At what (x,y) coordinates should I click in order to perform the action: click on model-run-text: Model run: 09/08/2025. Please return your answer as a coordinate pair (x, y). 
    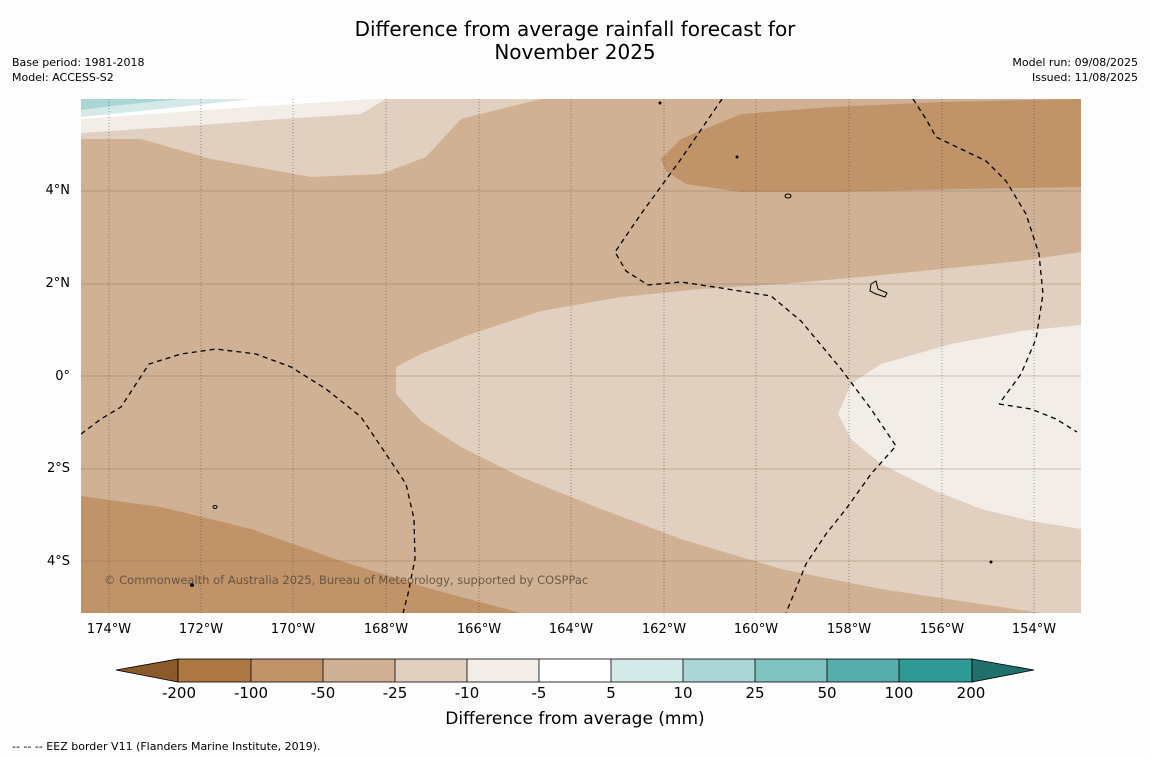
    Looking at the image, I should click on (1075, 62).